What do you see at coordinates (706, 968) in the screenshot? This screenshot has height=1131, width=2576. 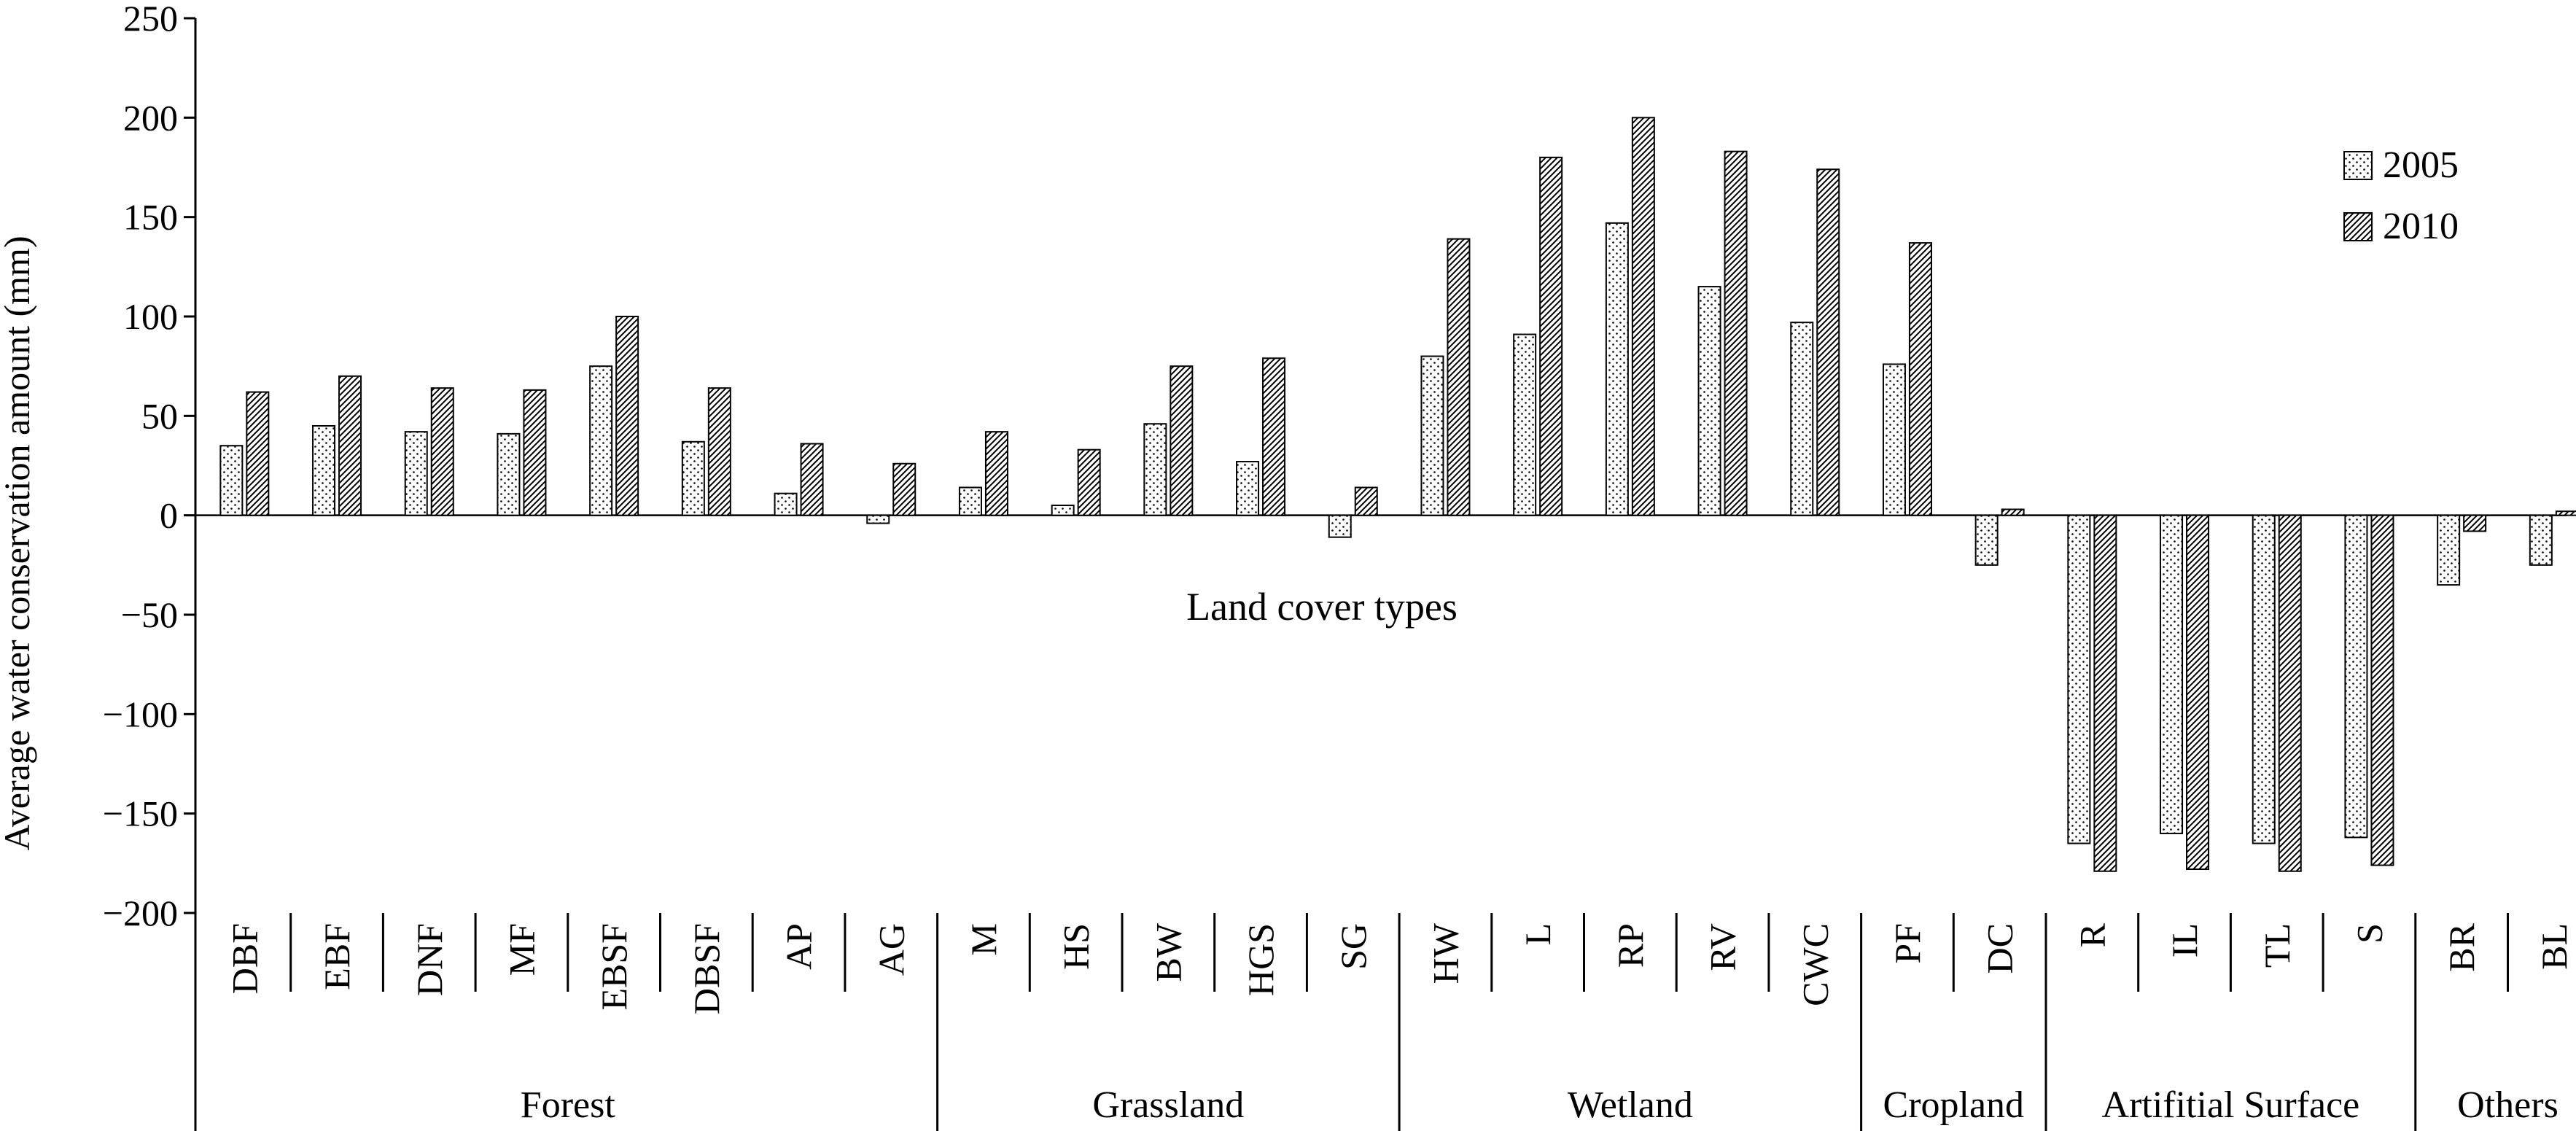 I see `category-label: DBSF` at bounding box center [706, 968].